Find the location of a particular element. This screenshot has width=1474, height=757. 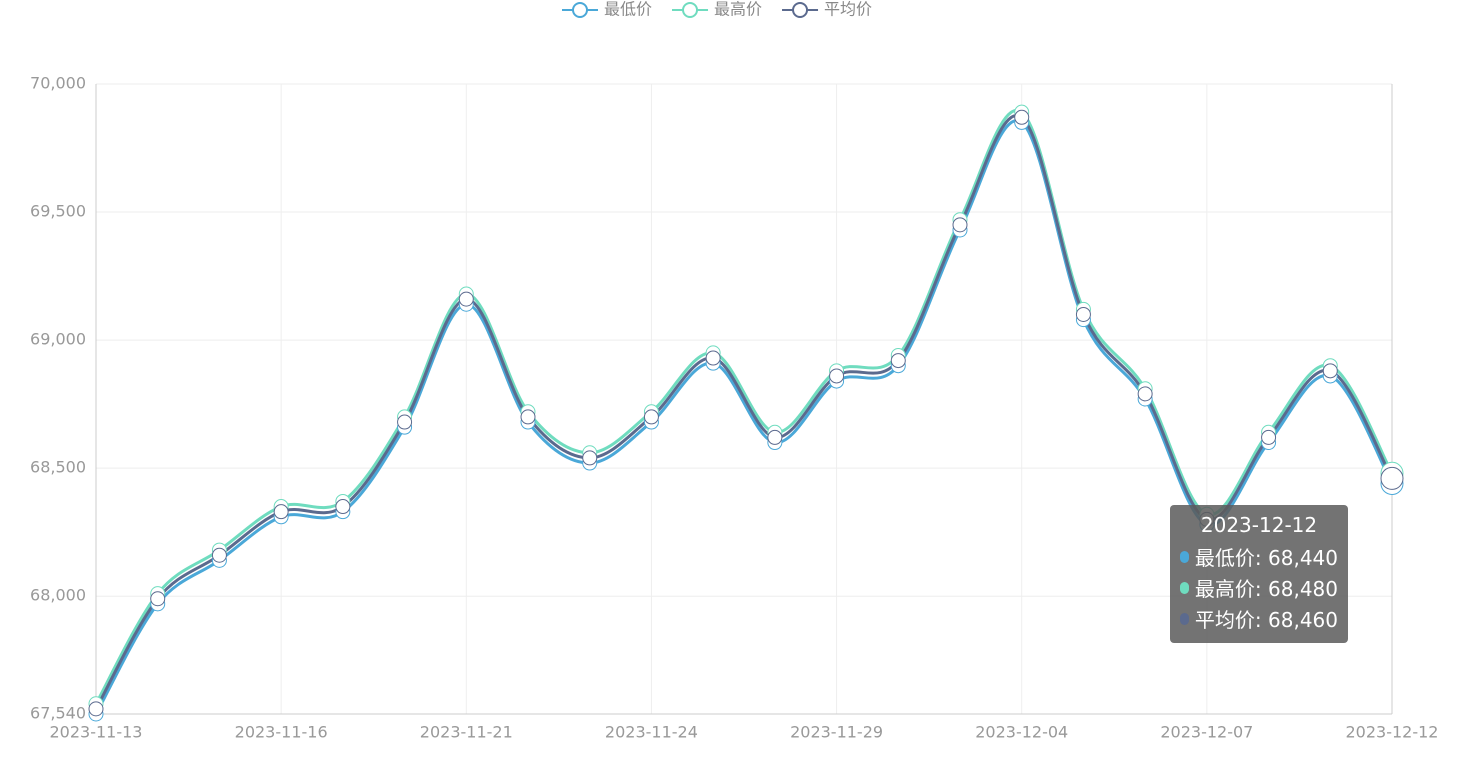

x-tick-label: 2023-12-12 is located at coordinates (1392, 732).